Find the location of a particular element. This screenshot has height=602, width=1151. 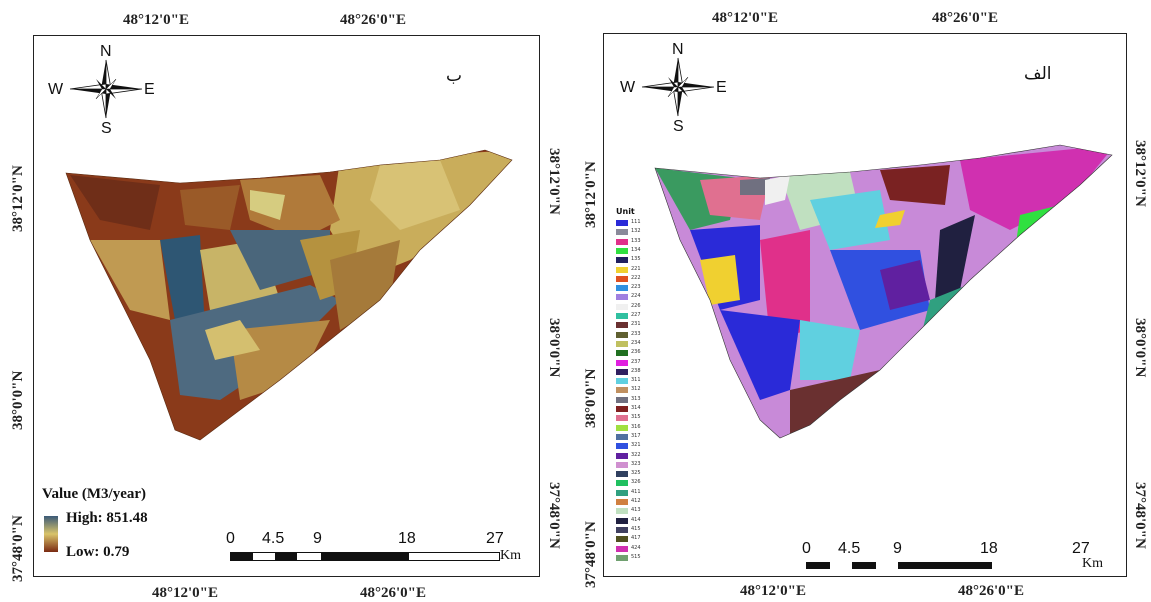

left-legend: Value (M3/year) High: 851.48 Low: 0.79 is located at coordinates (132, 526).